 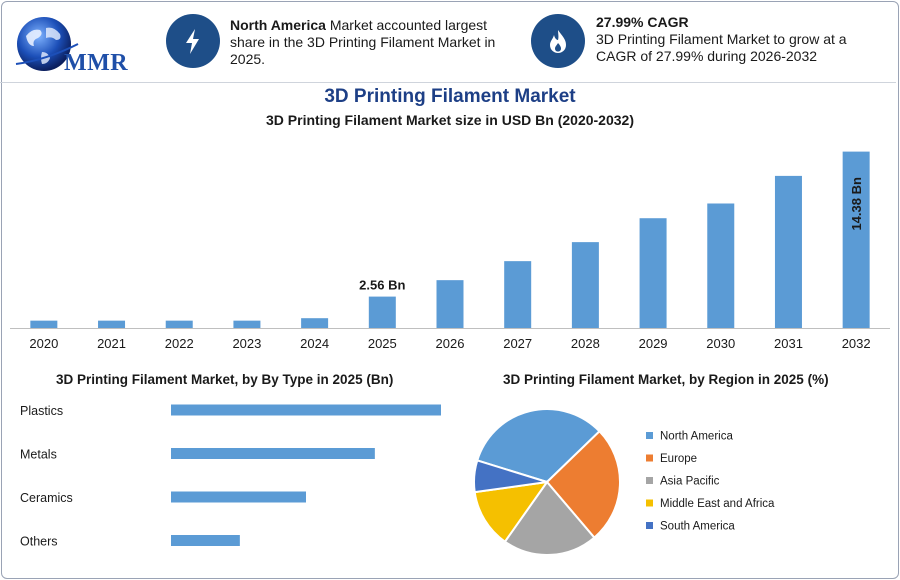 What do you see at coordinates (111, 343) in the screenshot?
I see `x-tick-label: 2021` at bounding box center [111, 343].